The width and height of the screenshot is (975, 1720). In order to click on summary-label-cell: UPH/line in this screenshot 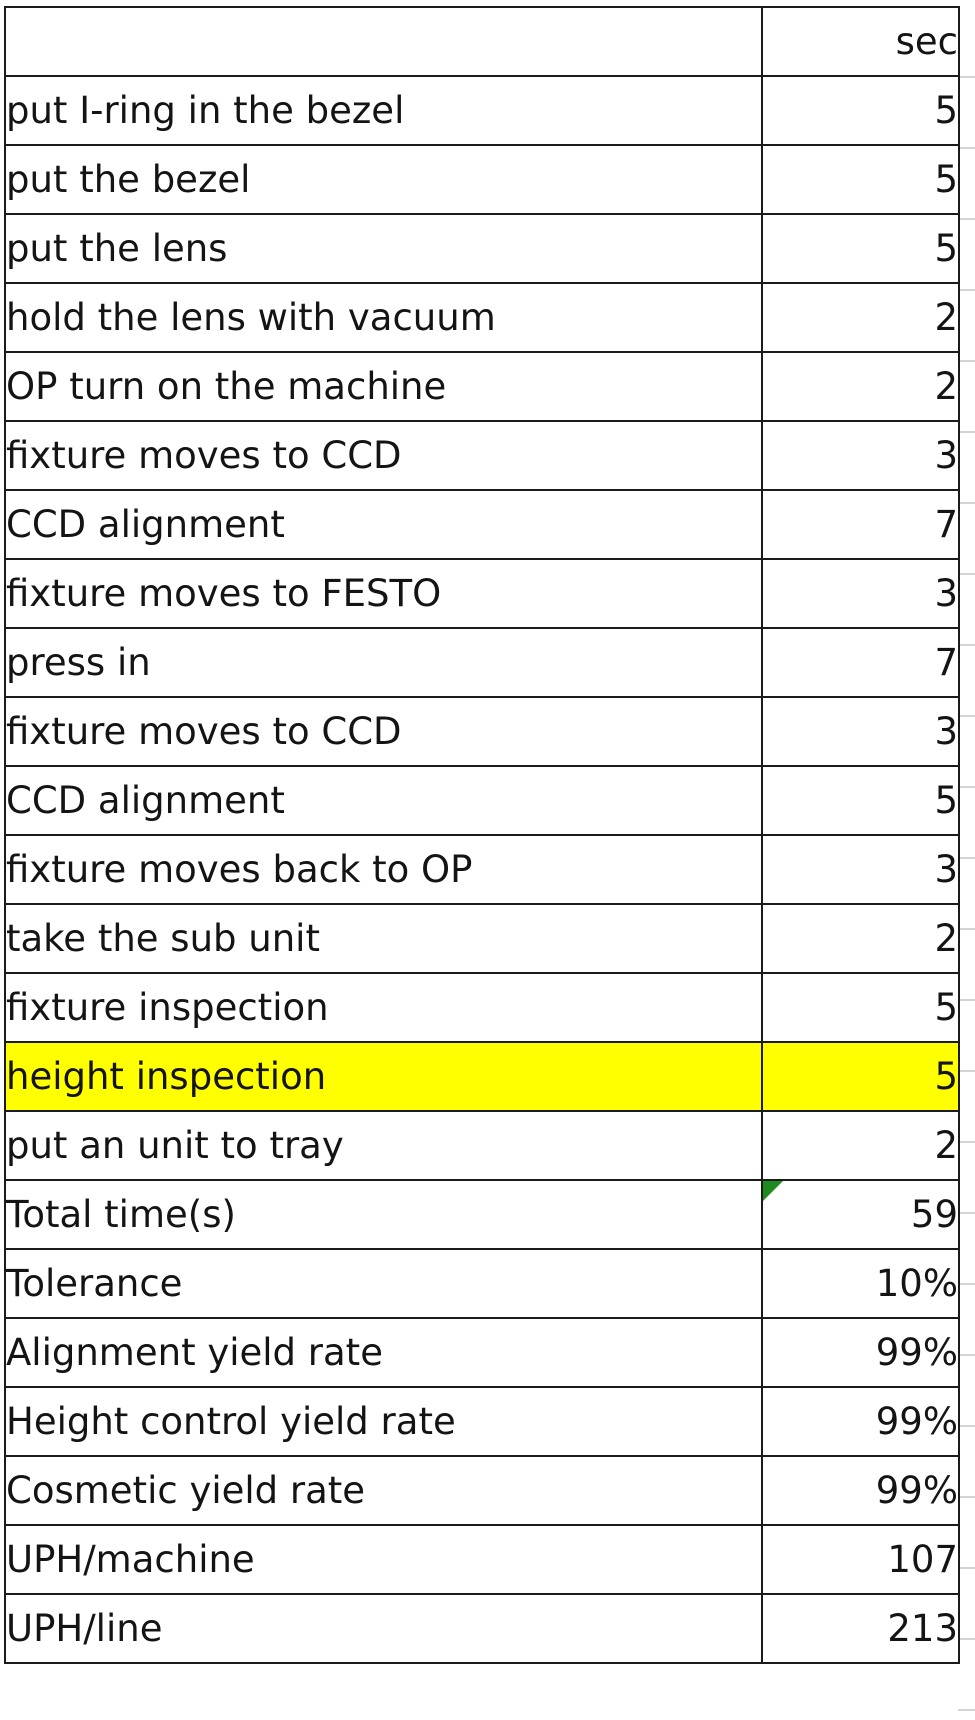, I will do `click(383, 1628)`.